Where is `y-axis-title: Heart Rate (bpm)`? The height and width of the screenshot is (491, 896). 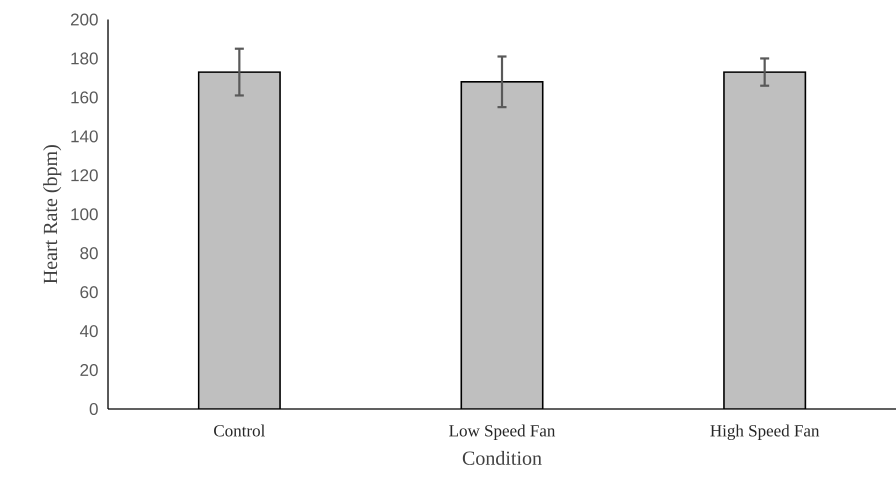
y-axis-title: Heart Rate (bpm) is located at coordinates (52, 214).